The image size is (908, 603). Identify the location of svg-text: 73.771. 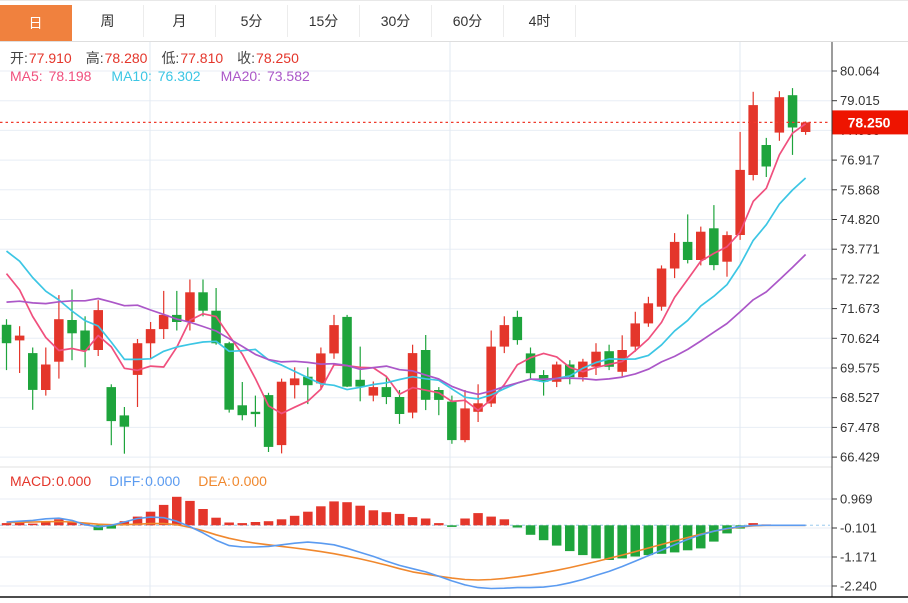
(860, 249).